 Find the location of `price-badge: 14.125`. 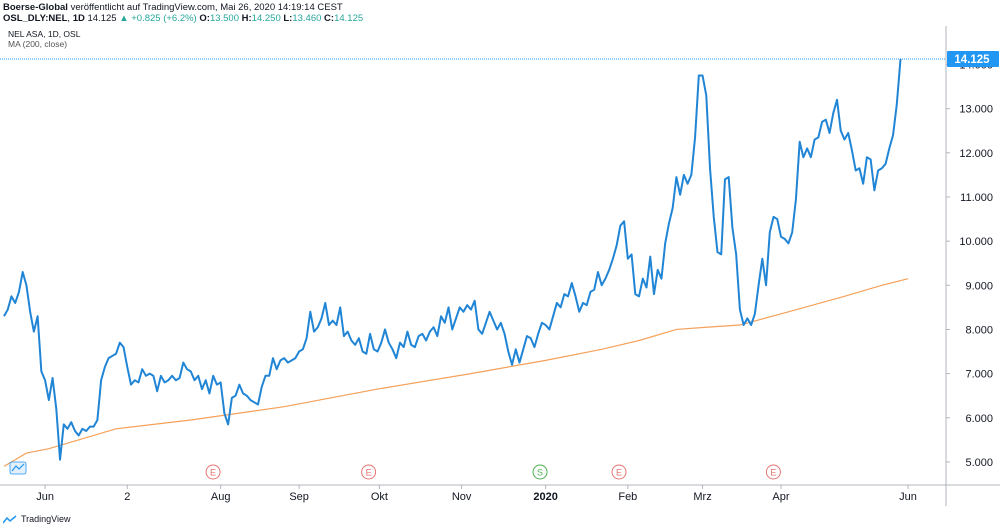

price-badge: 14.125 is located at coordinates (973, 58).